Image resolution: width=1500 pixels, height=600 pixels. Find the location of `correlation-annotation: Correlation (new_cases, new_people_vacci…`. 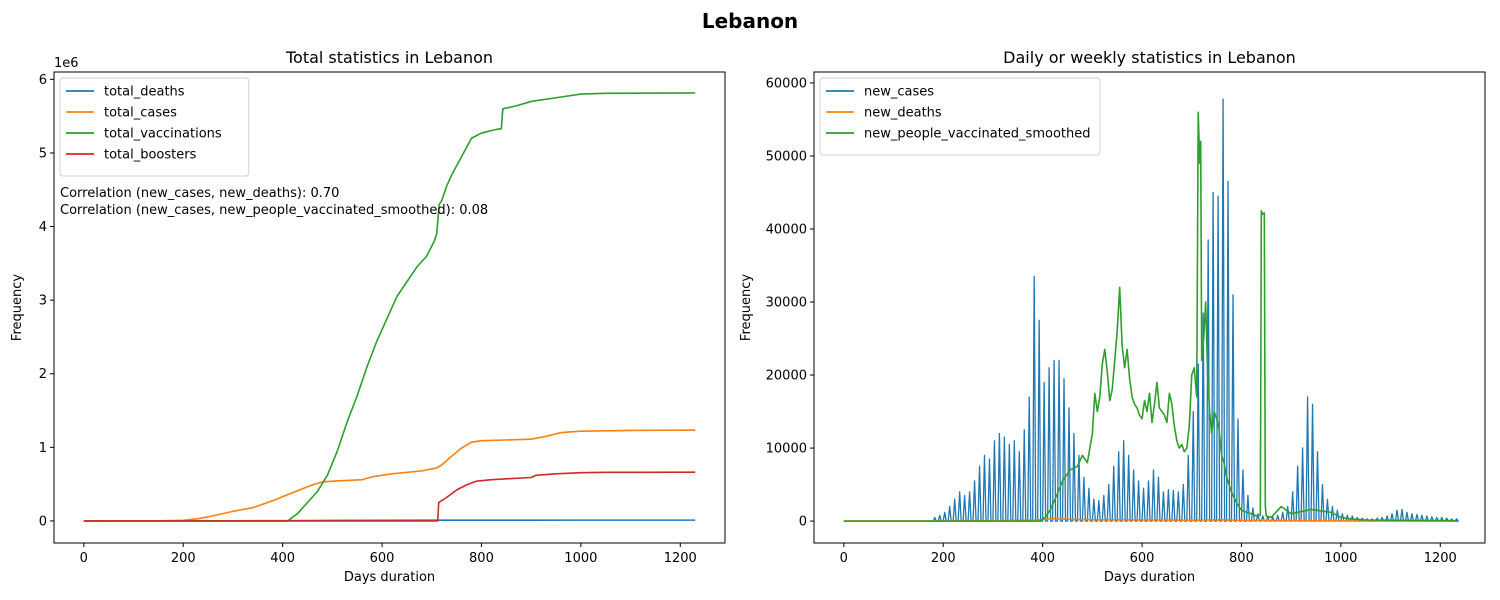

correlation-annotation: Correlation (new_cases, new_people_vacci… is located at coordinates (274, 210).